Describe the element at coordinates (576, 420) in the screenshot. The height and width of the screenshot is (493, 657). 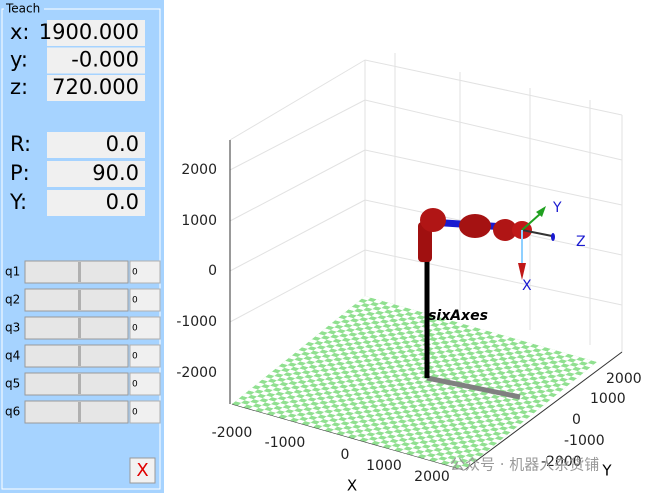
I see `y-tick-label: 0` at that location.